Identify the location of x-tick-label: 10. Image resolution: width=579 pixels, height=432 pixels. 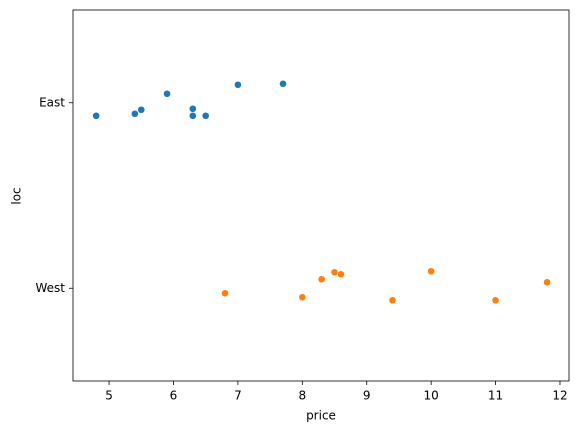
(431, 396).